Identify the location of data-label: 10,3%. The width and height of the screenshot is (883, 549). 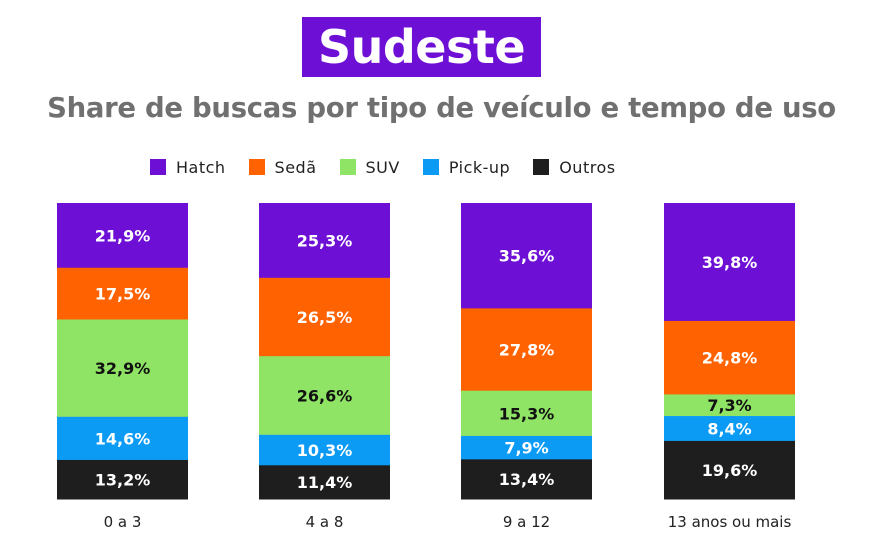
(325, 450).